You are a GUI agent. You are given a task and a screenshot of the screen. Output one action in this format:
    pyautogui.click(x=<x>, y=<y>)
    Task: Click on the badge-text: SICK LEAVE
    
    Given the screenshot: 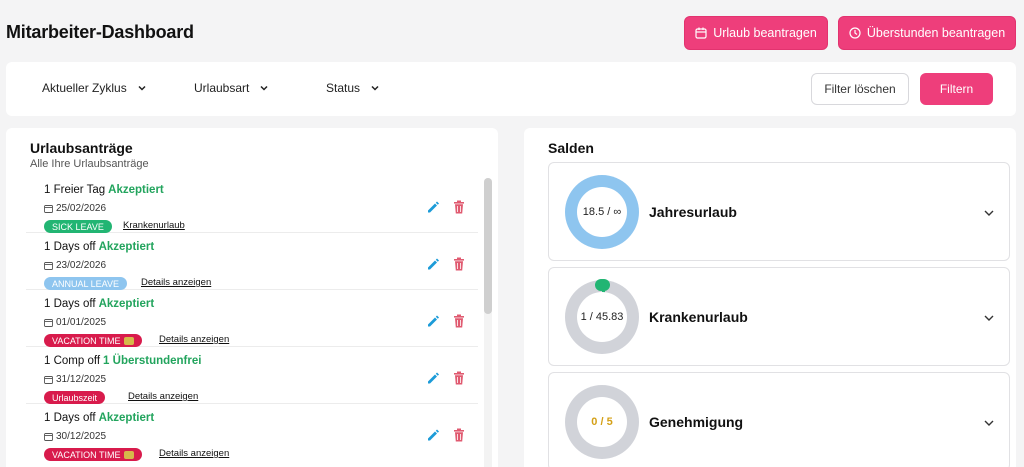 What is the action you would take?
    pyautogui.click(x=78, y=226)
    